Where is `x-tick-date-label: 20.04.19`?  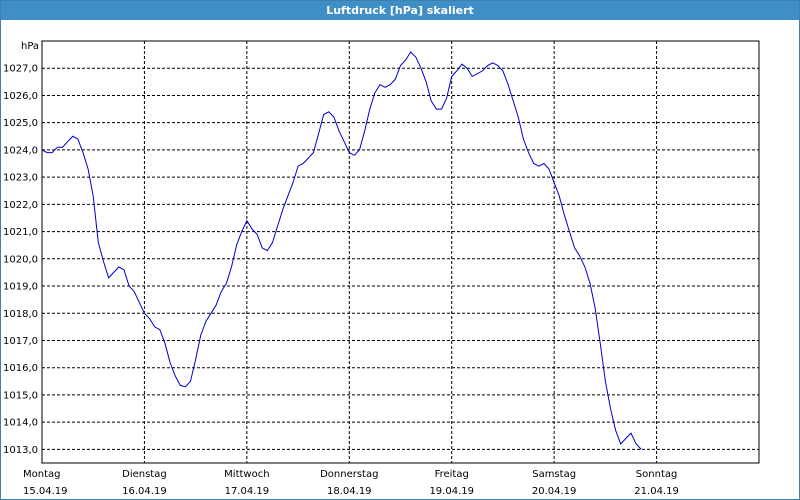 x-tick-date-label: 20.04.19 is located at coordinates (554, 491).